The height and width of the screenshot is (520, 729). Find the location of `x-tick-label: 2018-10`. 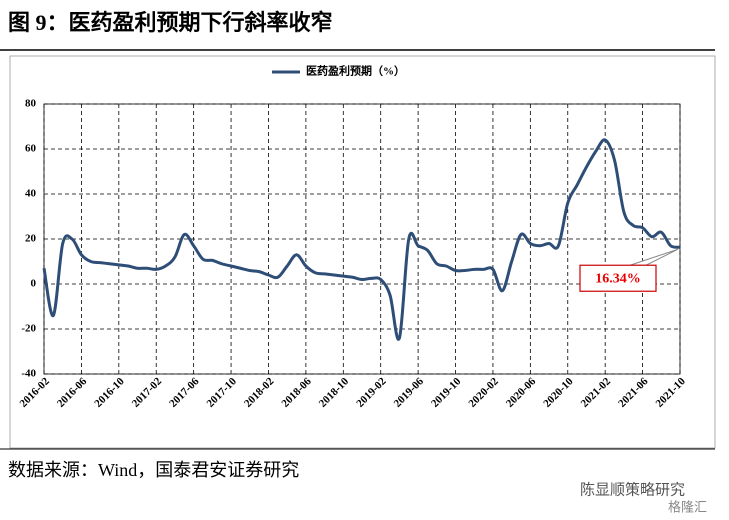

x-tick-label: 2018-10 is located at coordinates (334, 392).